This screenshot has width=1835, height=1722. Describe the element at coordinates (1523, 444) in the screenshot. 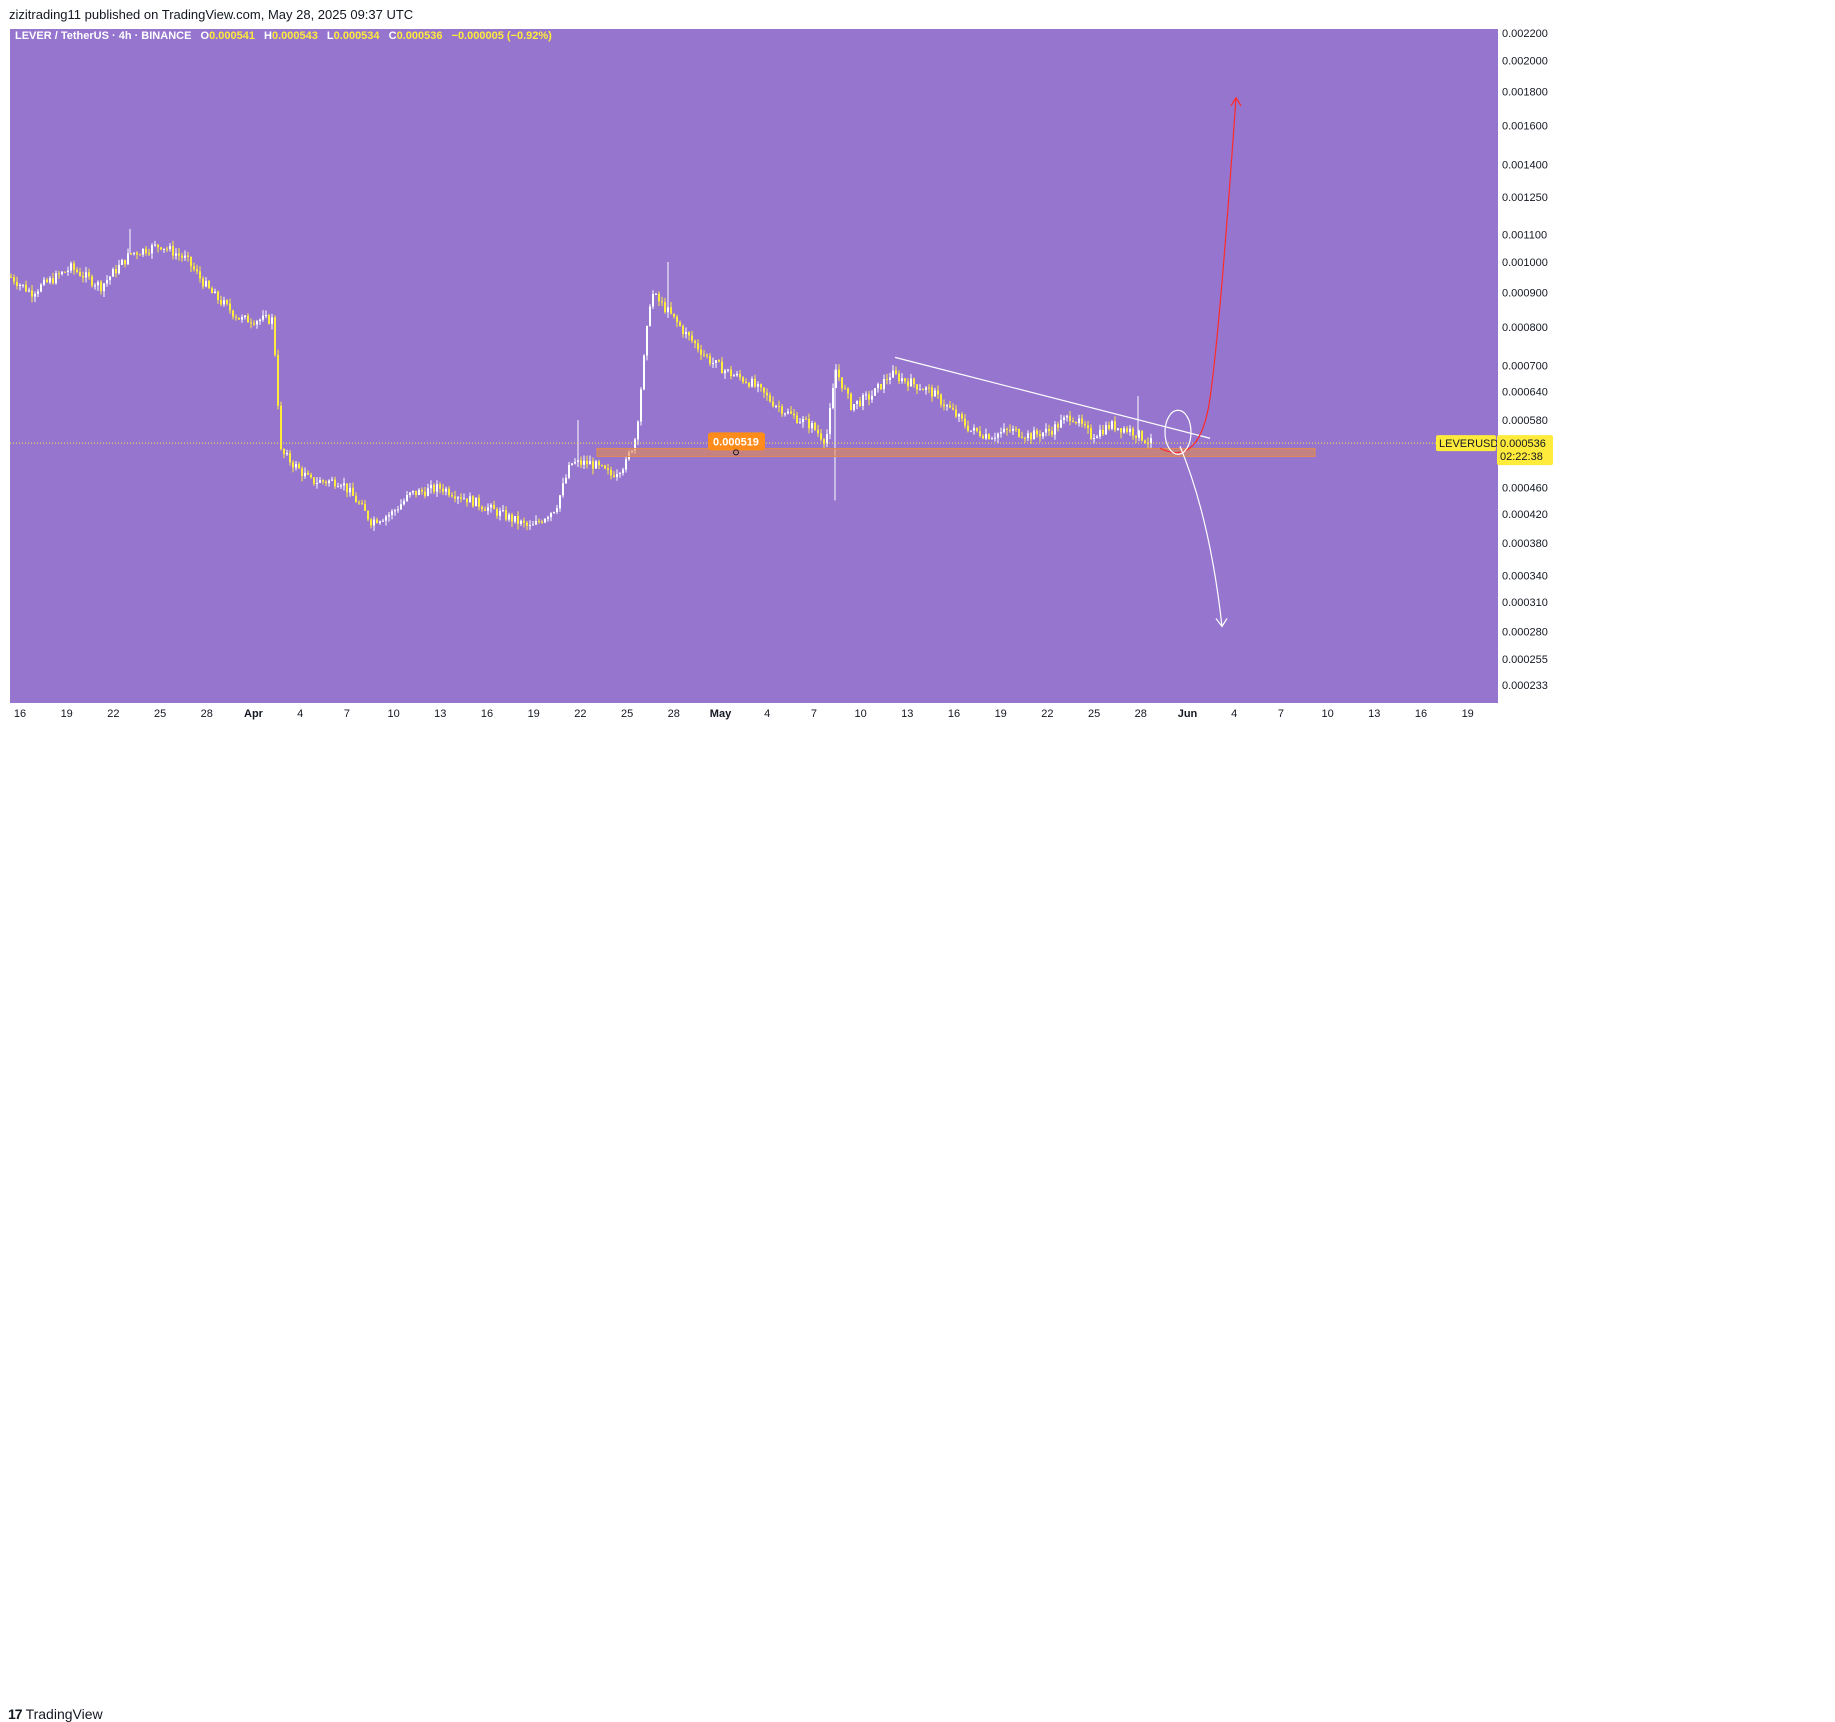

I see `last-price-value: 0.000536` at that location.